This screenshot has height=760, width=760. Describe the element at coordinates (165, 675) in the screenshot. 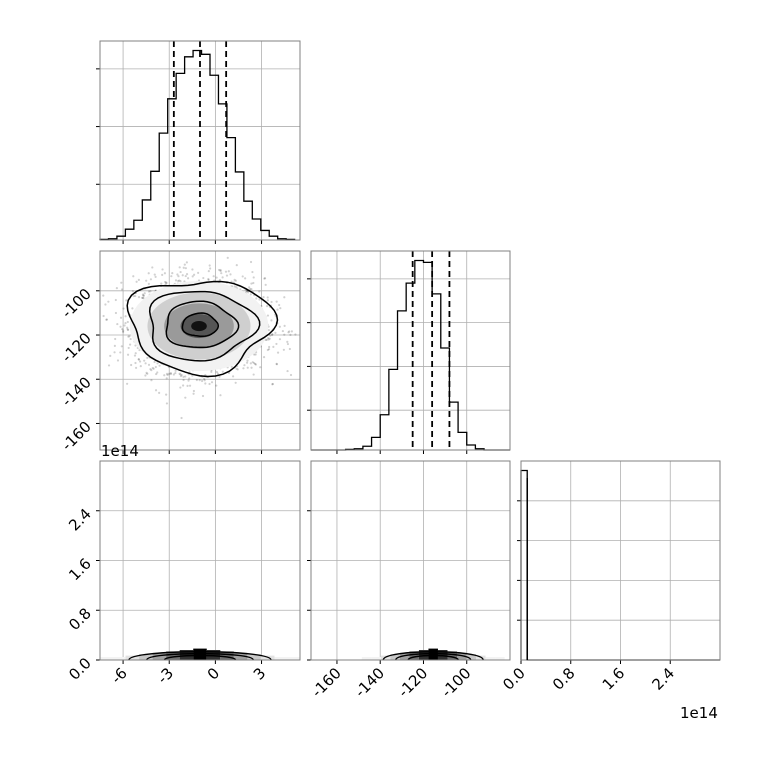

I see `x-tick-label: -3` at that location.